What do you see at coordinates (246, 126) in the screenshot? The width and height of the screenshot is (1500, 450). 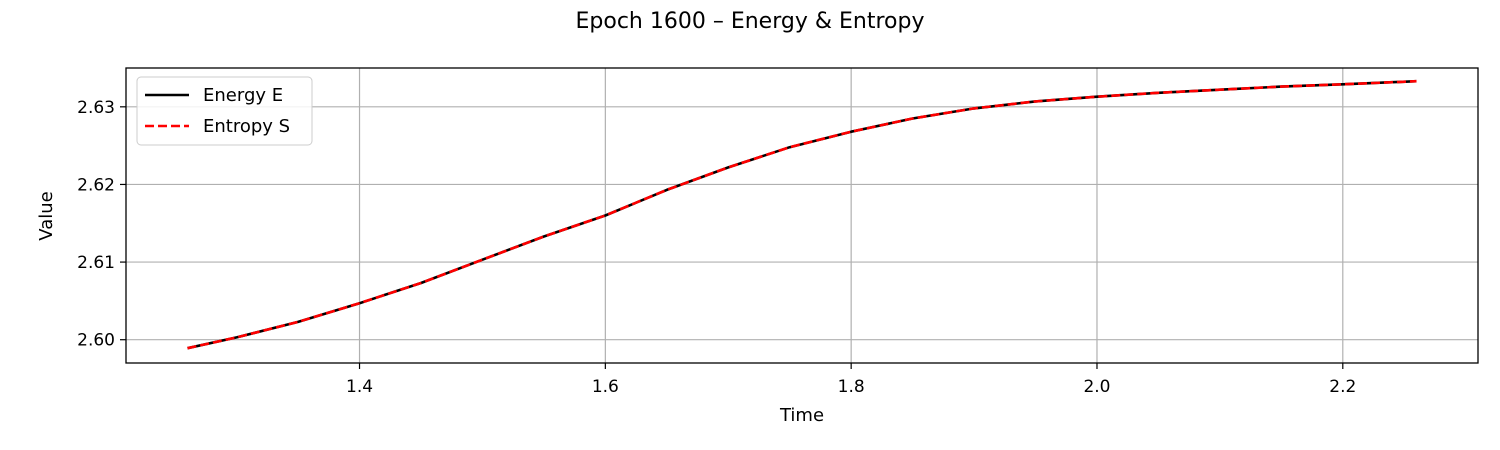 I see `legend-label-entropy: Entropy S` at bounding box center [246, 126].